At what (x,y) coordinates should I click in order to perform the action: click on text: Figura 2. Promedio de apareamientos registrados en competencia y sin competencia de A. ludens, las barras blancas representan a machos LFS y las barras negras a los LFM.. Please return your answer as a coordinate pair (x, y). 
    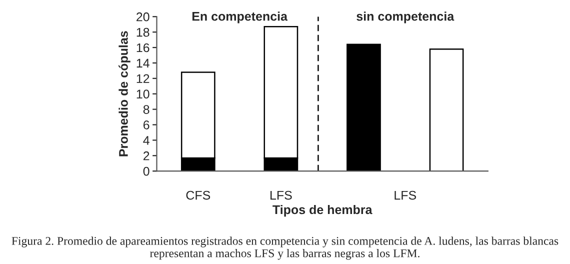
    Looking at the image, I should click on (285, 248).